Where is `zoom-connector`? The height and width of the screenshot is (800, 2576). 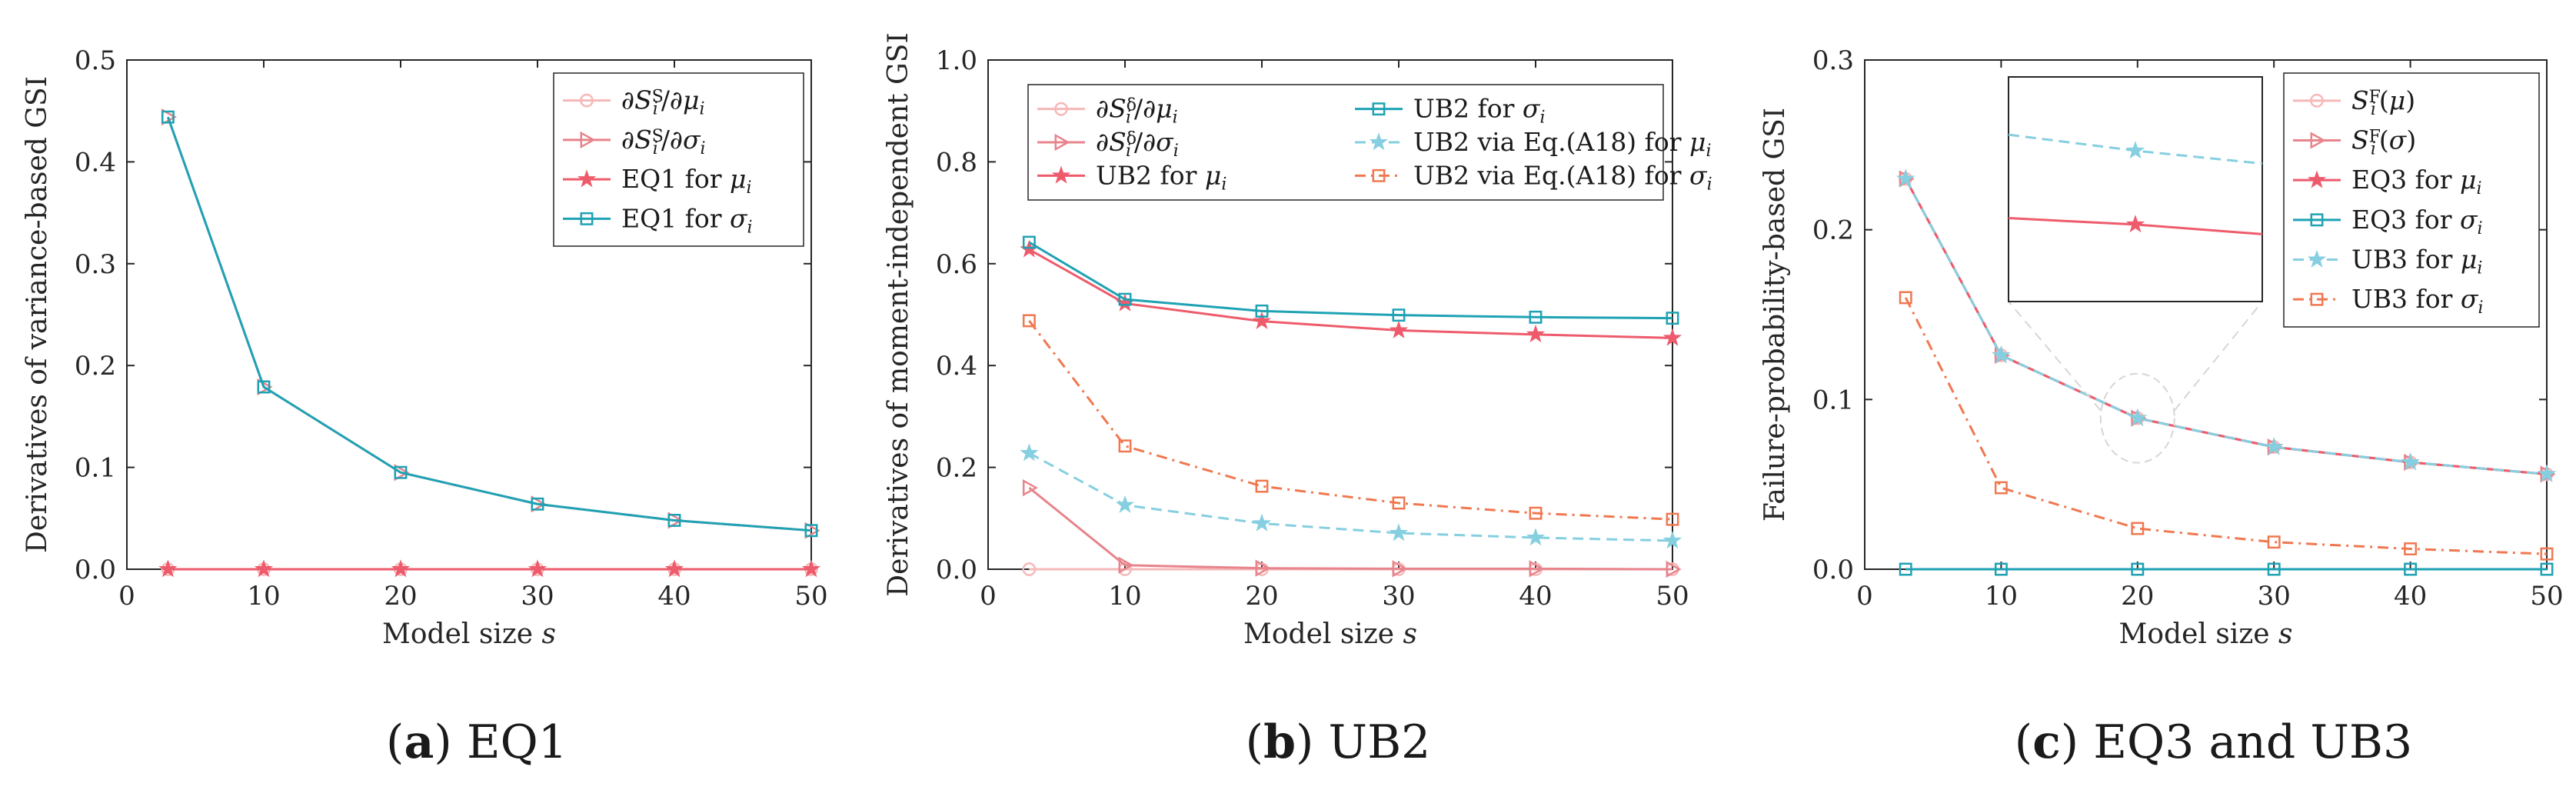 zoom-connector is located at coordinates (2218, 356).